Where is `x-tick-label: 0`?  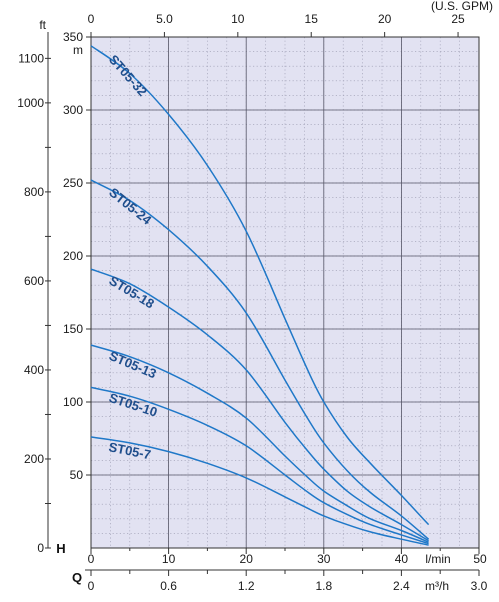 x-tick-label: 0 is located at coordinates (91, 559).